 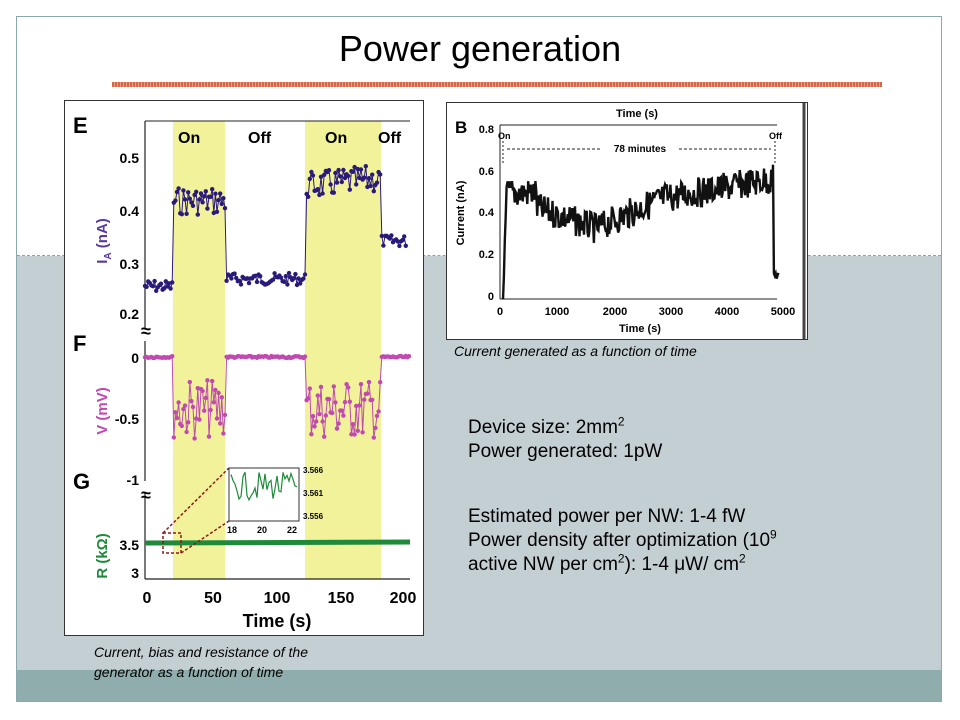 I want to click on slide-title: Power generation, so click(x=480, y=48).